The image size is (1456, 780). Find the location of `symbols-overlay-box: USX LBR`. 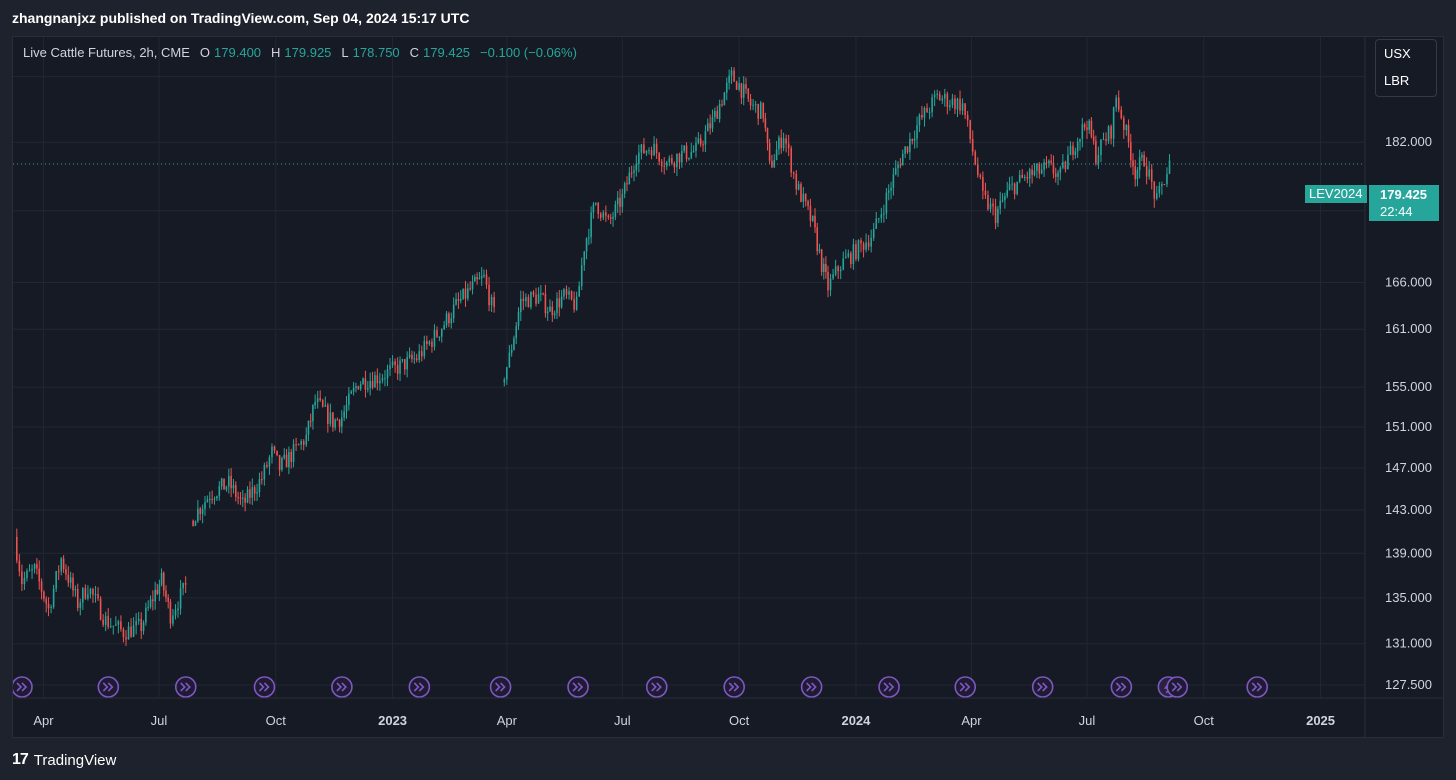

symbols-overlay-box: USX LBR is located at coordinates (1406, 68).